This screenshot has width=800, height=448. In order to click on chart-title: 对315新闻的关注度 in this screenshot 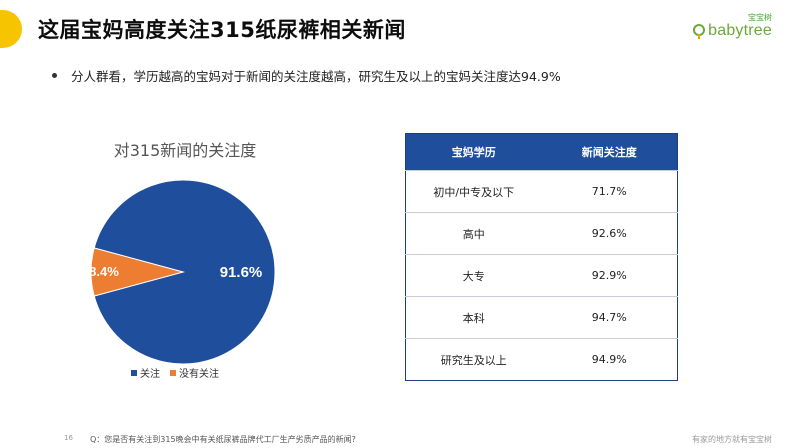, I will do `click(185, 150)`.